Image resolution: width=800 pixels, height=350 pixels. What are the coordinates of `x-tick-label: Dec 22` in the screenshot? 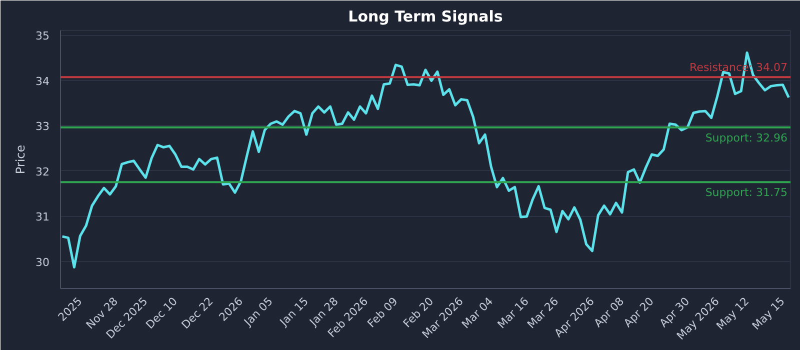 It's located at (197, 313).